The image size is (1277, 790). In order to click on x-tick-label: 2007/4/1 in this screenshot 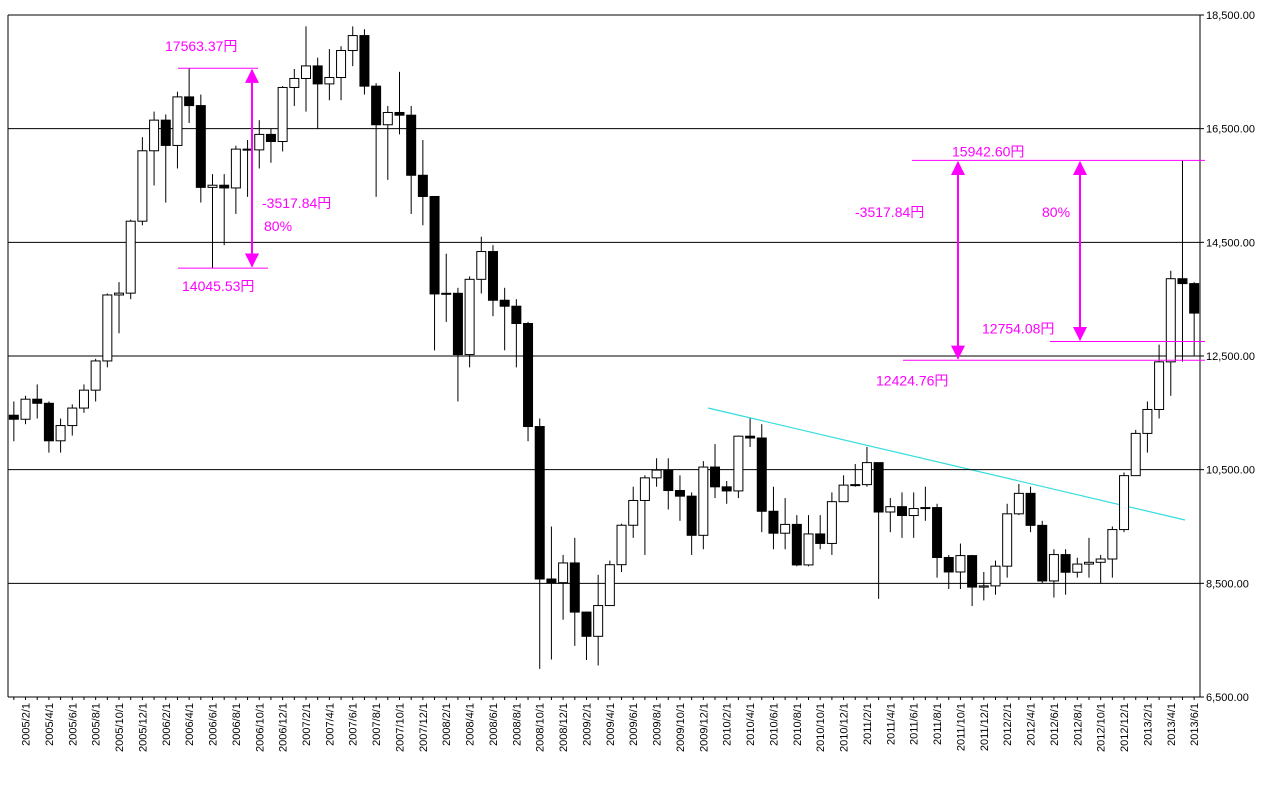, I will do `click(330, 724)`.